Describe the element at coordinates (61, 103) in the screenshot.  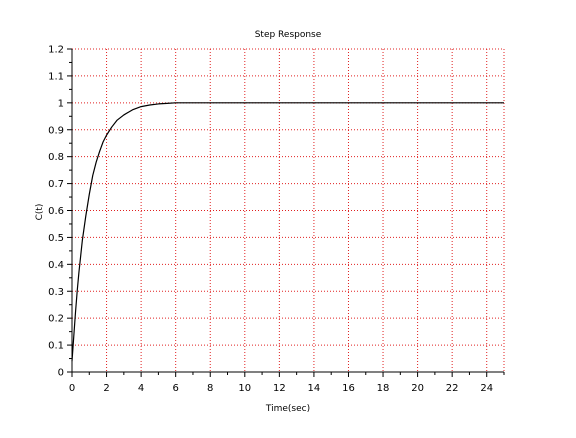
I see `y-tick-label: 1` at that location.